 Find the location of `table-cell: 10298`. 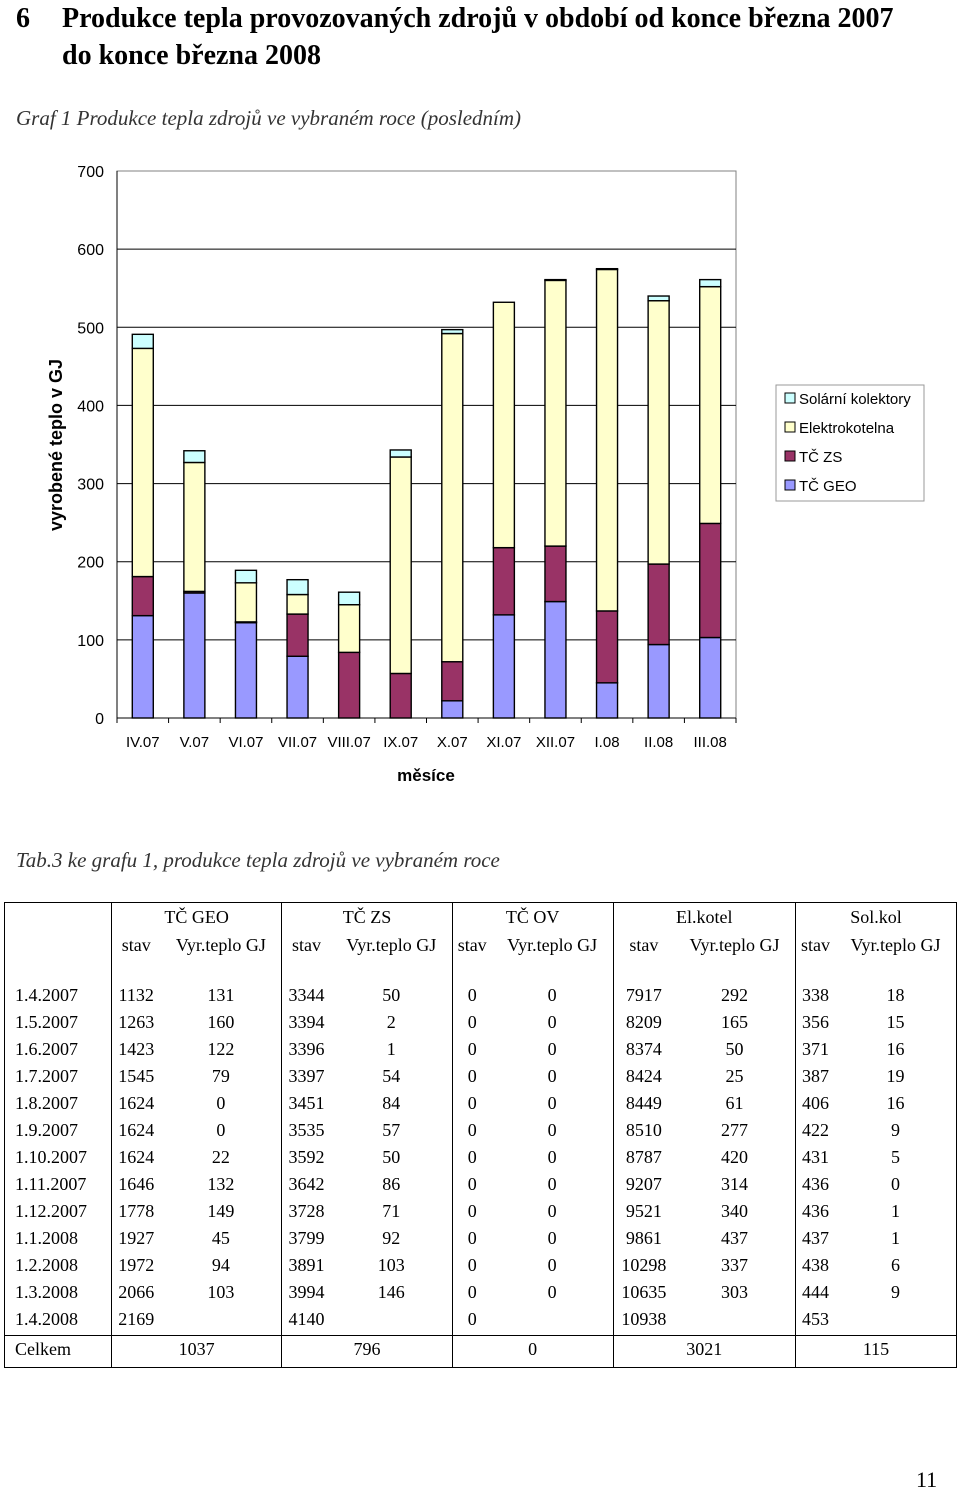

table-cell: 10298 is located at coordinates (643, 1267).